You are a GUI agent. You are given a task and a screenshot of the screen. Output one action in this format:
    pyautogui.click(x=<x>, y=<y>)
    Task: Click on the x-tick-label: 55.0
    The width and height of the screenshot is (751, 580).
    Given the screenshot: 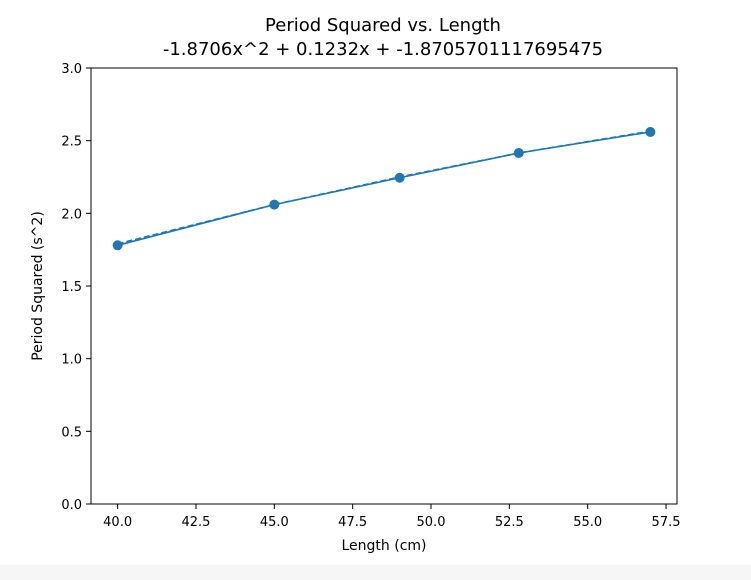 What is the action you would take?
    pyautogui.click(x=587, y=522)
    